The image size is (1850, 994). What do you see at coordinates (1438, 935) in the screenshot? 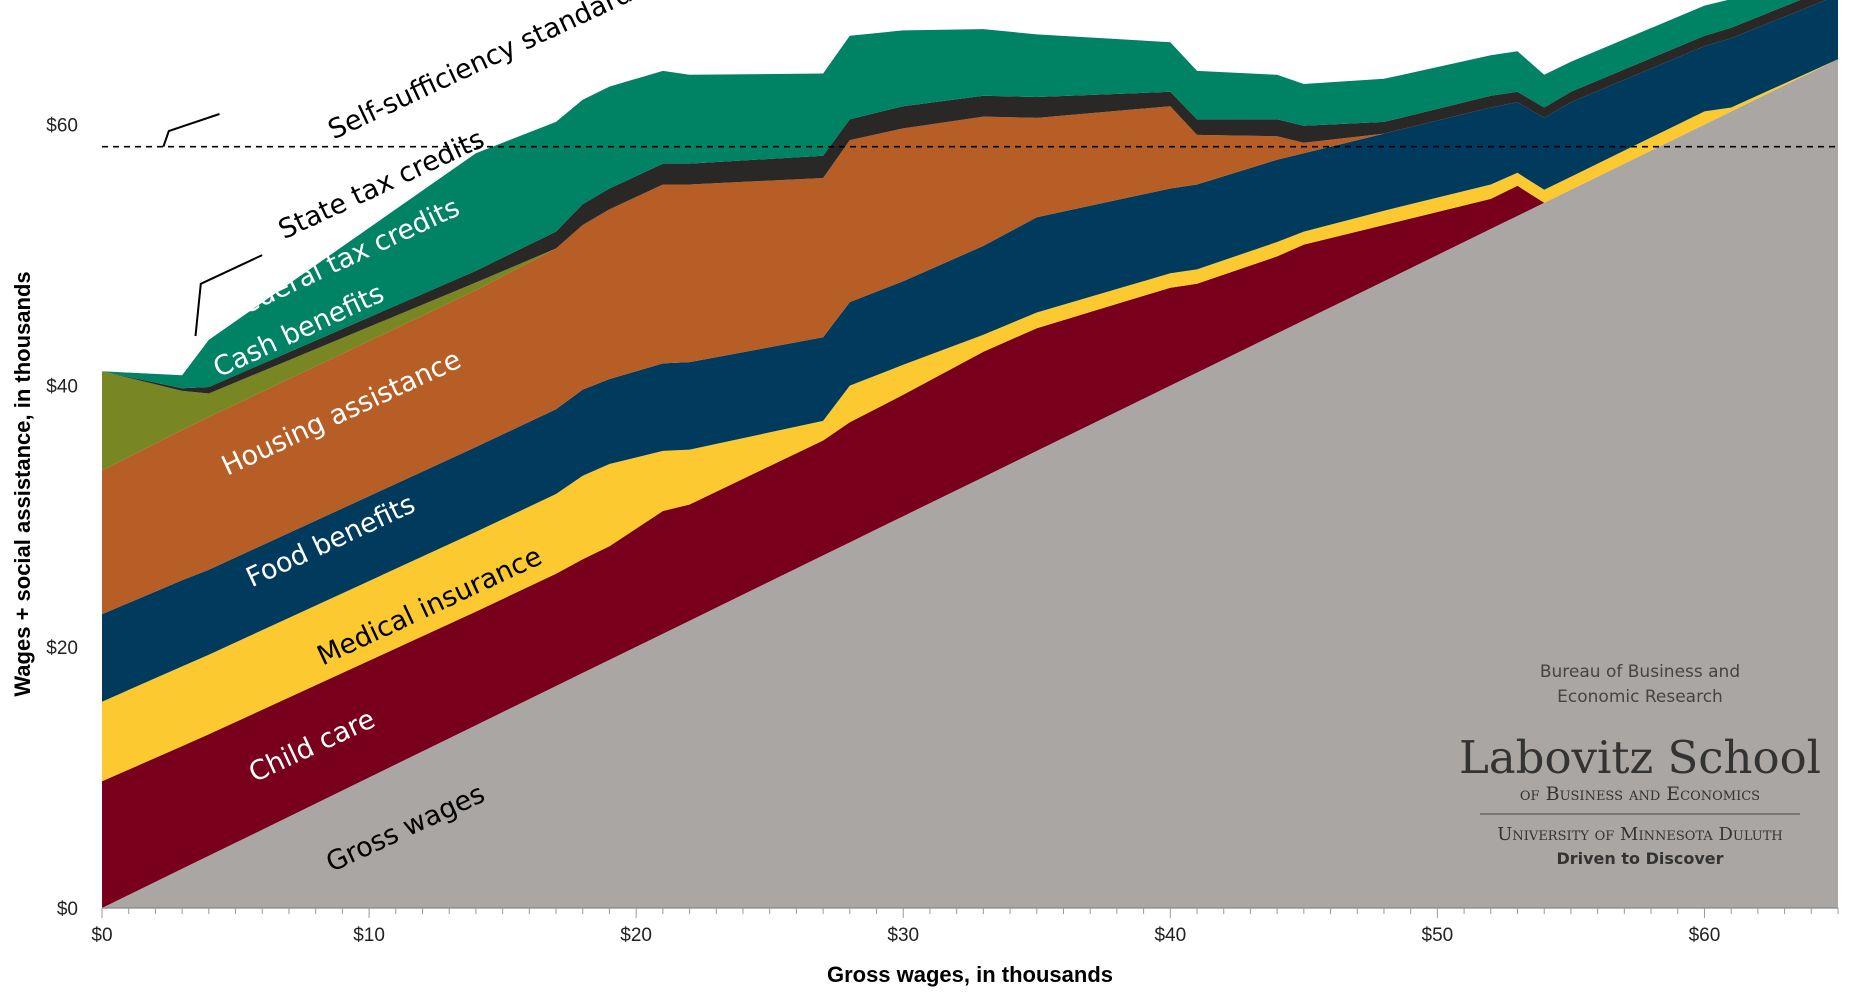
I see `x-tick-label: $50` at bounding box center [1438, 935].